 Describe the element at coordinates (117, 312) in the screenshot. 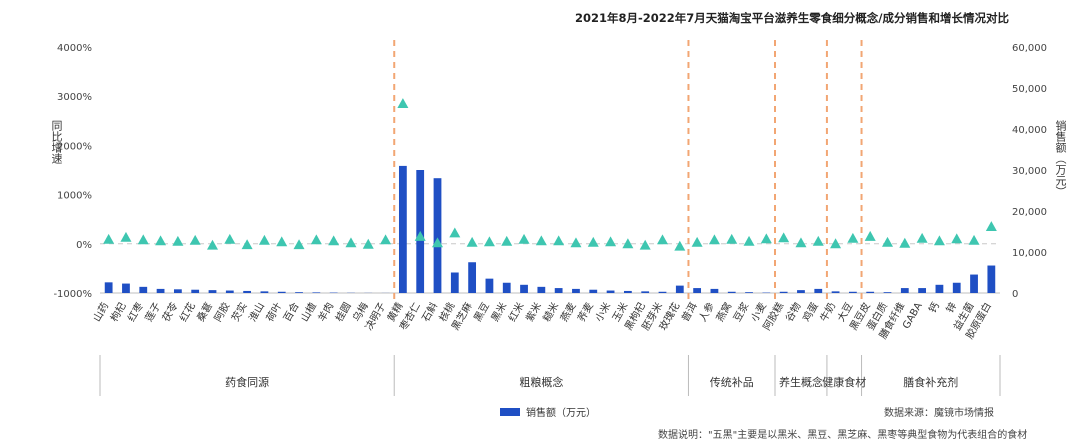

I see `category-label: 枸杞` at that location.